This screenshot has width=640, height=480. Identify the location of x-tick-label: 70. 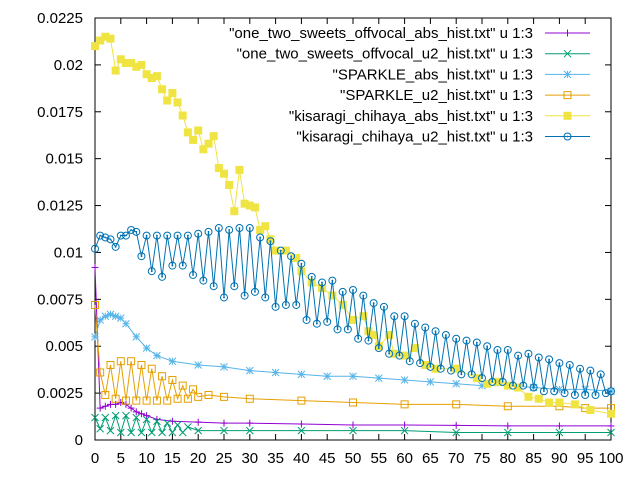
(456, 458).